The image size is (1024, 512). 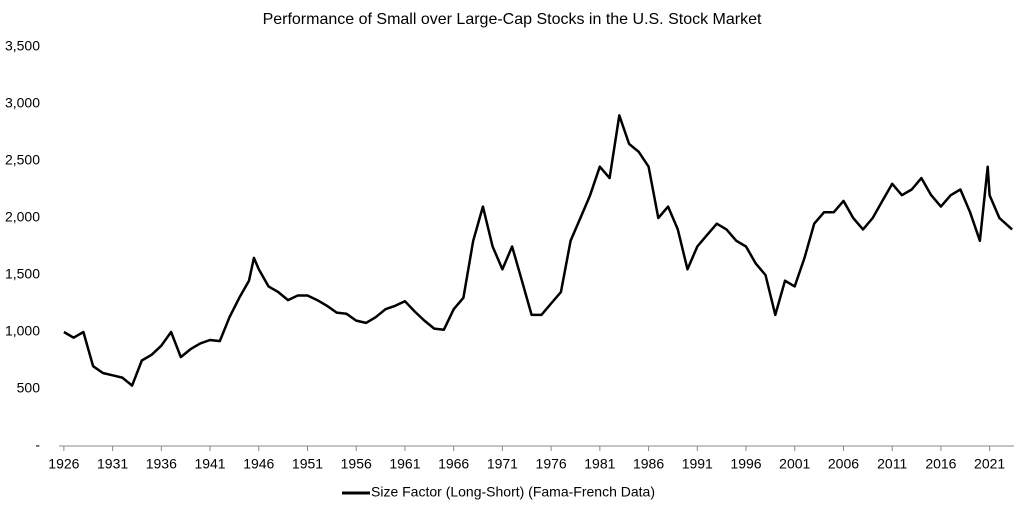 What do you see at coordinates (794, 464) in the screenshot?
I see `x-tick-label: 2001` at bounding box center [794, 464].